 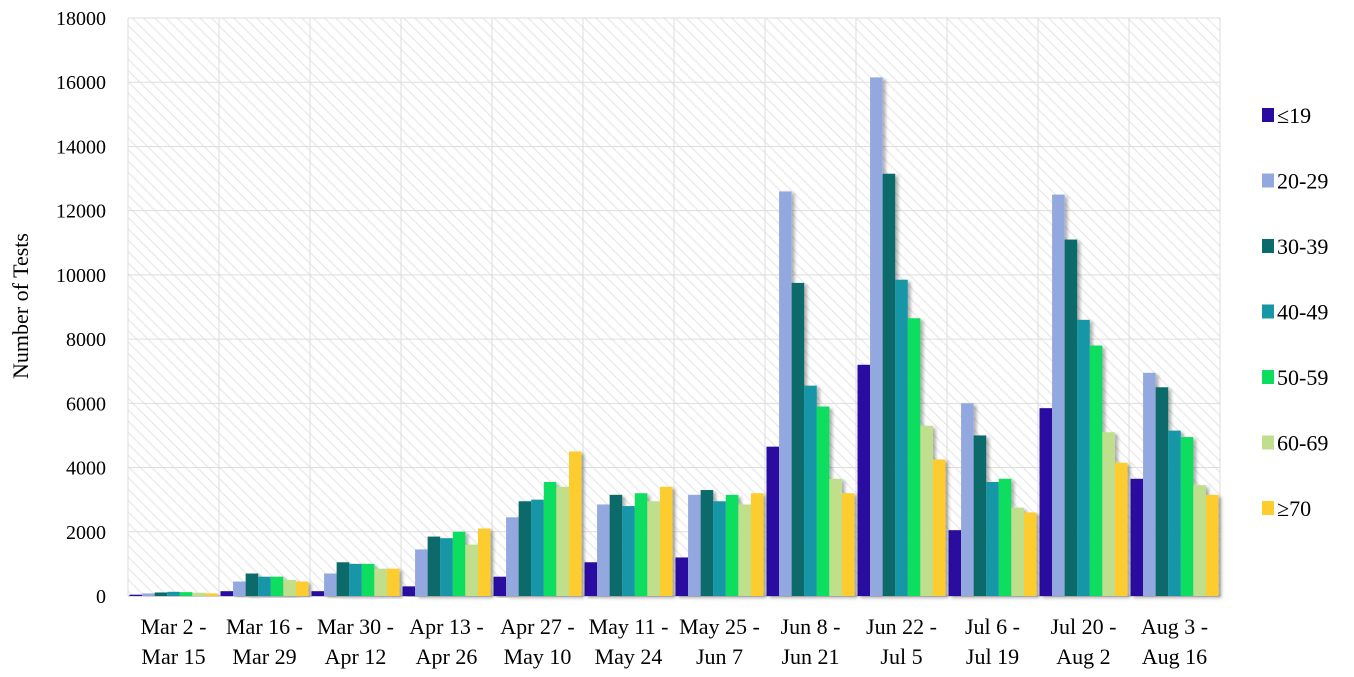 I want to click on y-tick-label: 10000, so click(x=81, y=276).